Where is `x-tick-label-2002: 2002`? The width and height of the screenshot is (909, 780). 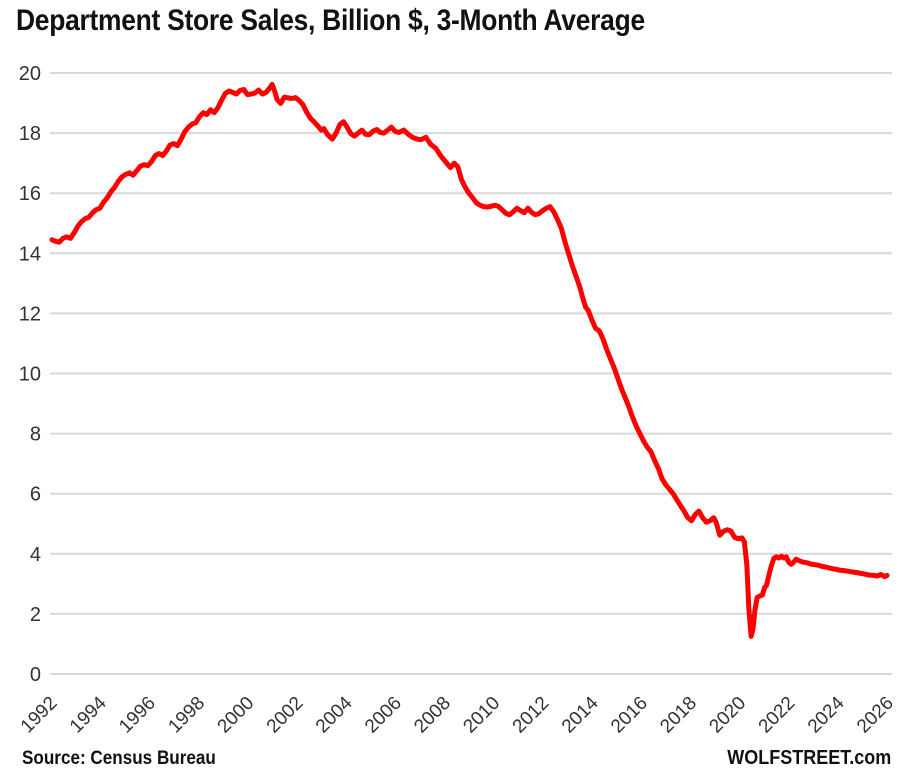 x-tick-label-2002: 2002 is located at coordinates (285, 715).